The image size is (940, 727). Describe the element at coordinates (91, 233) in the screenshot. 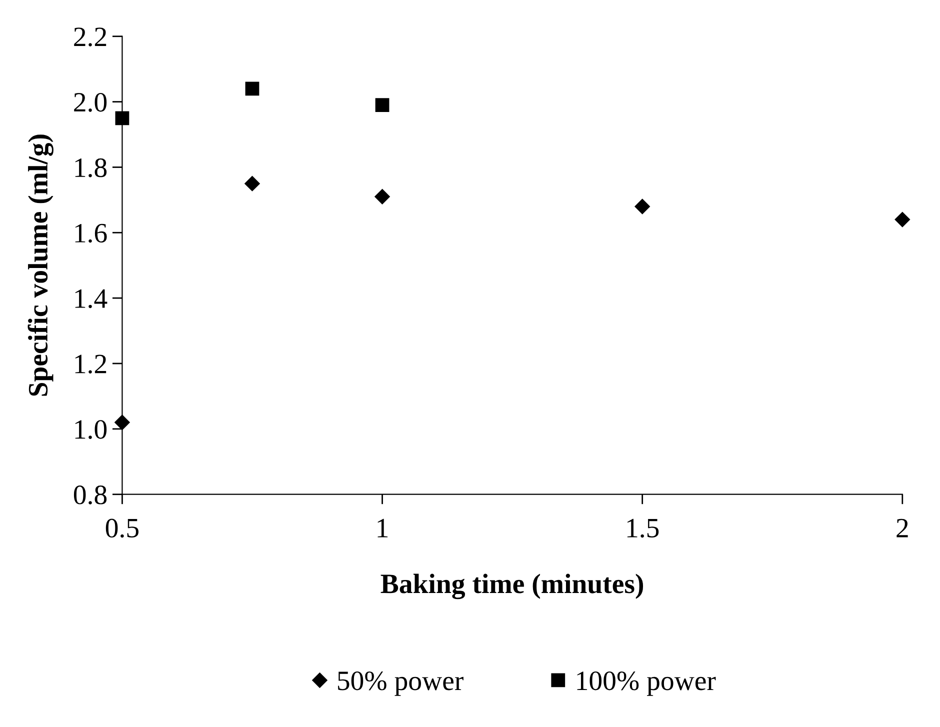

I see `y-tick-label: 1.6` at that location.